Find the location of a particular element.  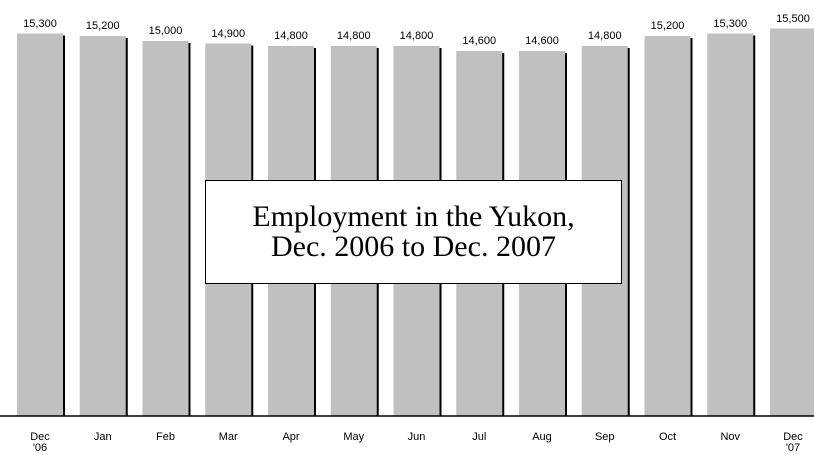

x-tick-label: Dec '06 is located at coordinates (40, 442).